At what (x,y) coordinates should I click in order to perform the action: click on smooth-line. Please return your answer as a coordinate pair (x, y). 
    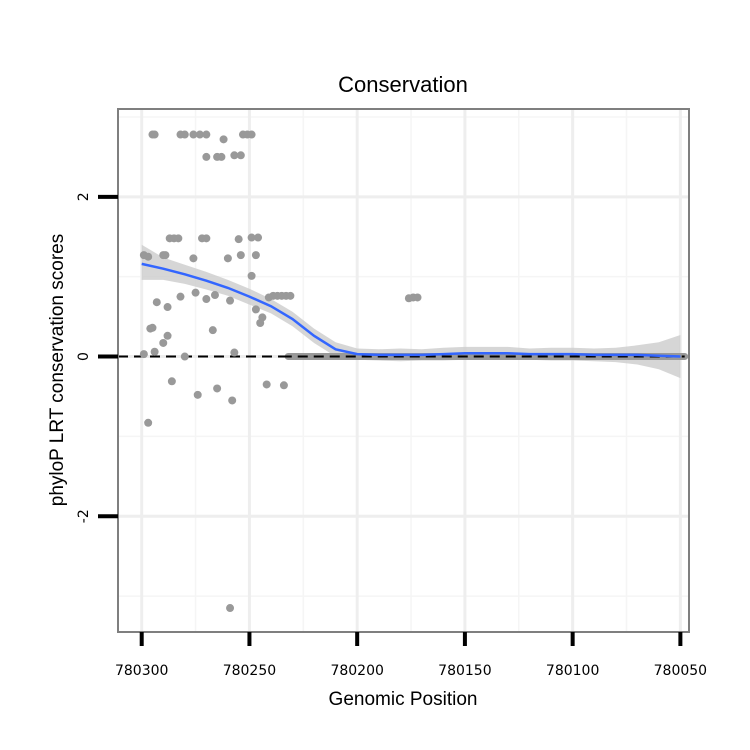
    Looking at the image, I should click on (411, 310).